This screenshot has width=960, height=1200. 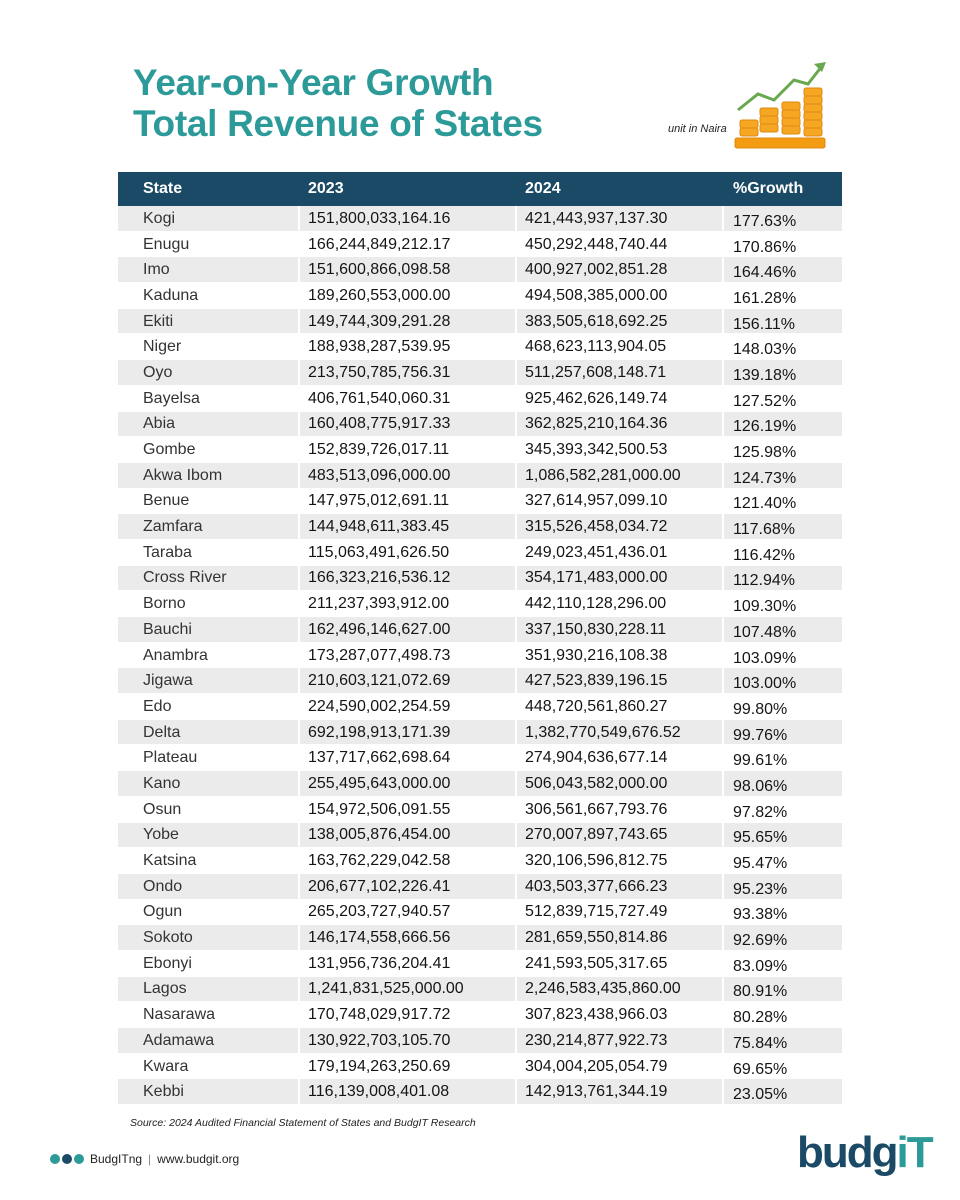 What do you see at coordinates (161, 835) in the screenshot?
I see `cell-text: Yobe` at bounding box center [161, 835].